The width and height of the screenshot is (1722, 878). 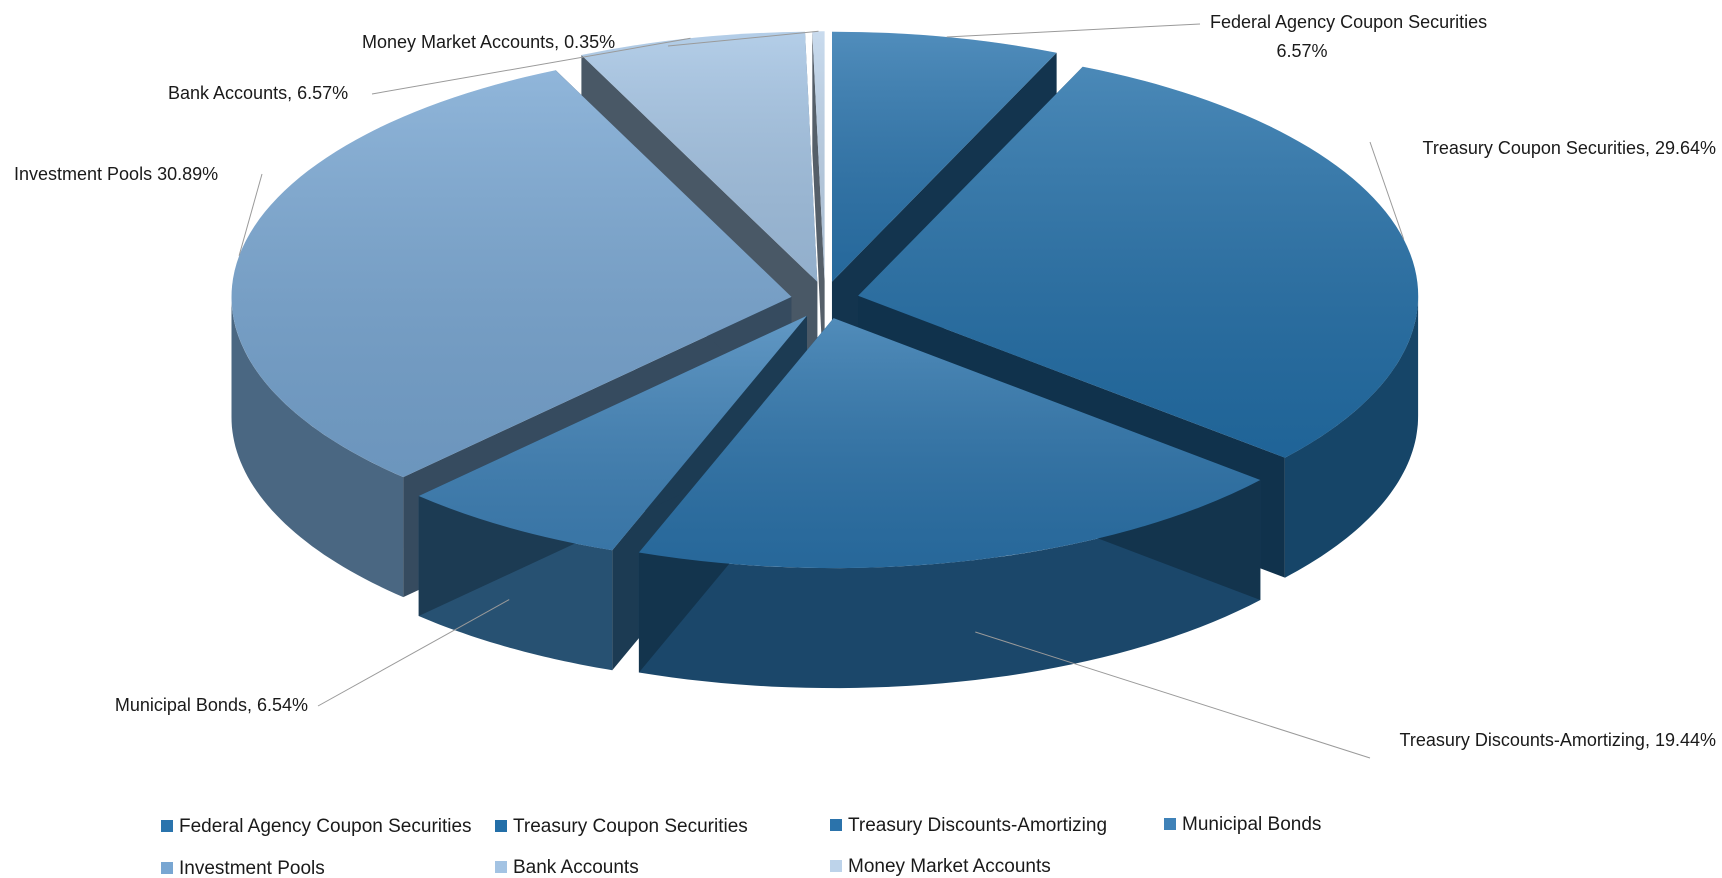 I want to click on label-investment-pools: Investment Pools 30.89%, so click(x=116, y=174).